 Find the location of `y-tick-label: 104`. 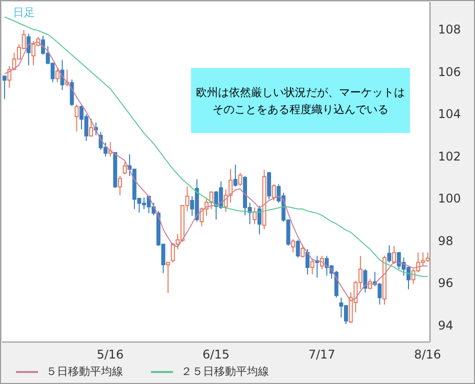

y-tick-label: 104 is located at coordinates (449, 114).